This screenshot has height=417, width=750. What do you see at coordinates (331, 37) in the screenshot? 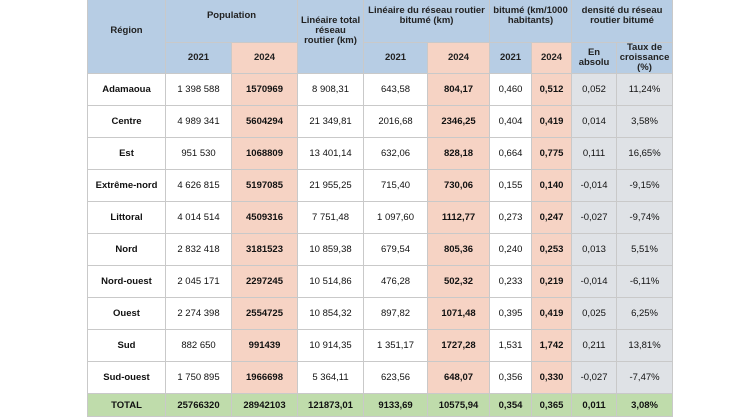
I see `header-lineaire-total: Linéaire total réseau routier (km)` at bounding box center [331, 37].